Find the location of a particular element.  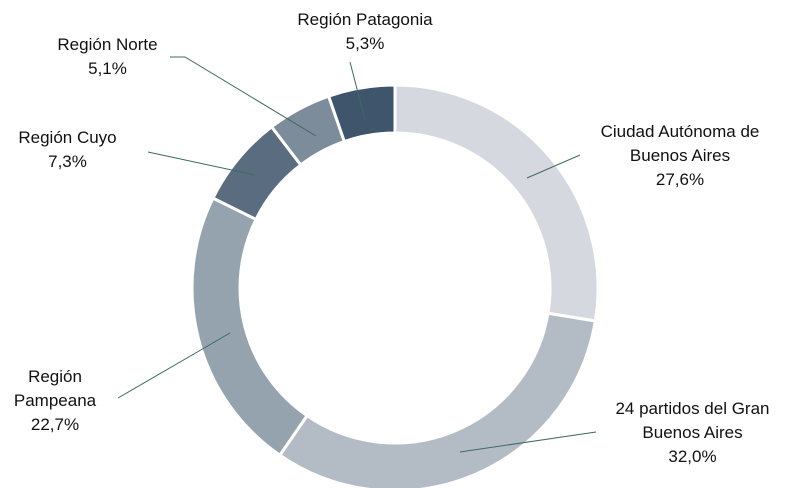

category-label: Ciudad Autónoma de Buenos Aires is located at coordinates (680, 143).